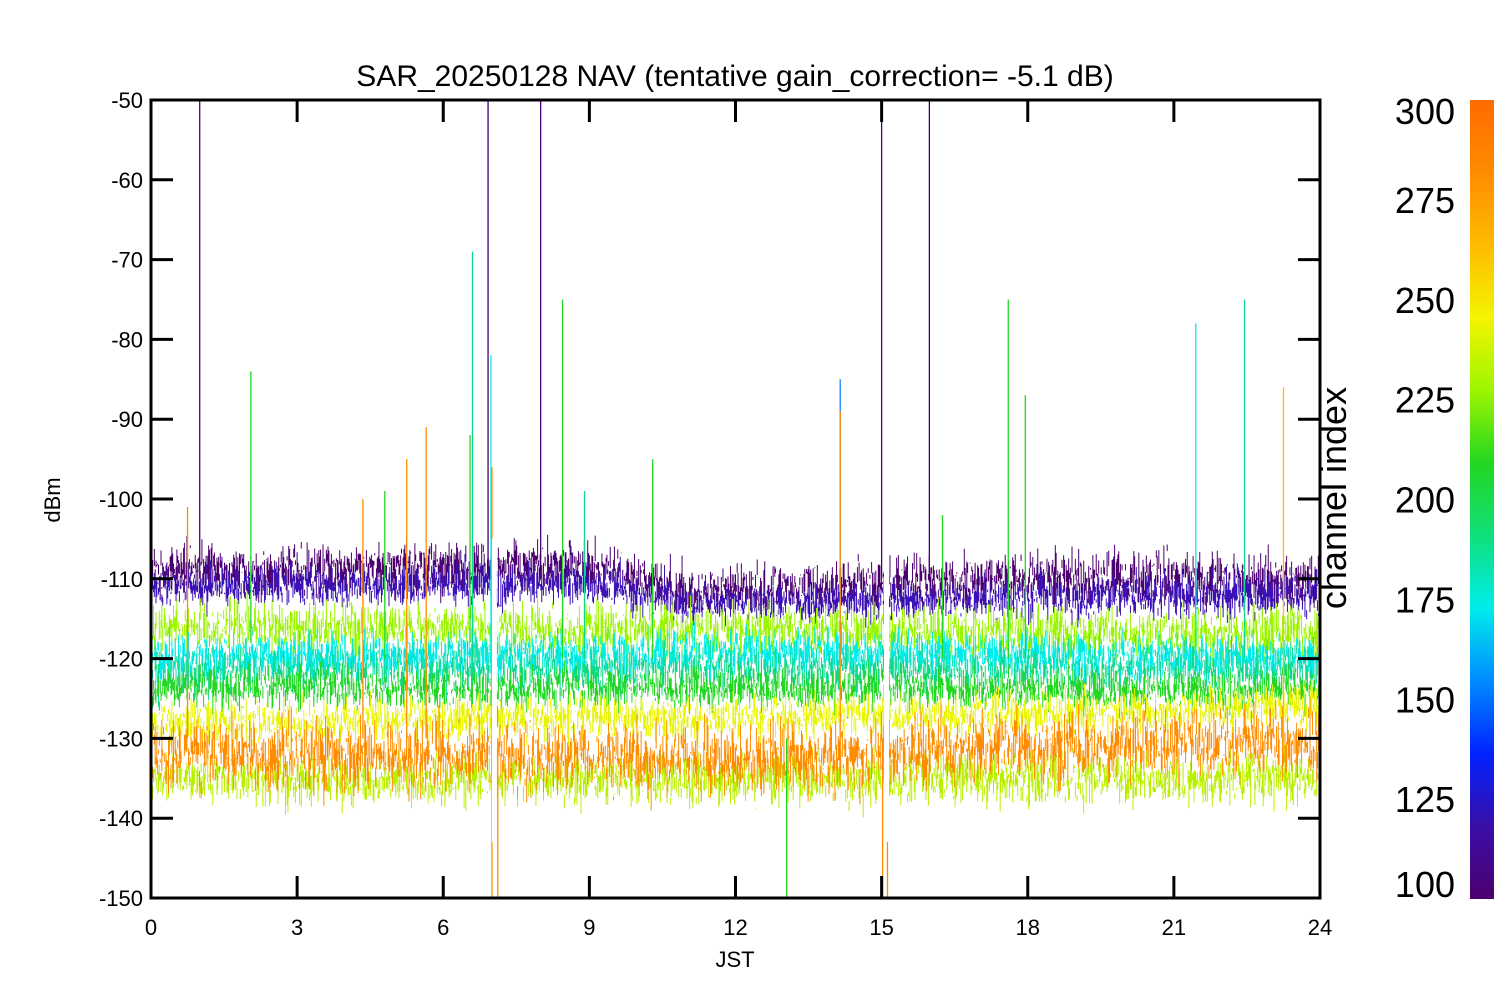 The image size is (1500, 1005). What do you see at coordinates (151, 927) in the screenshot?
I see `x-tick-label-0: 0` at bounding box center [151, 927].